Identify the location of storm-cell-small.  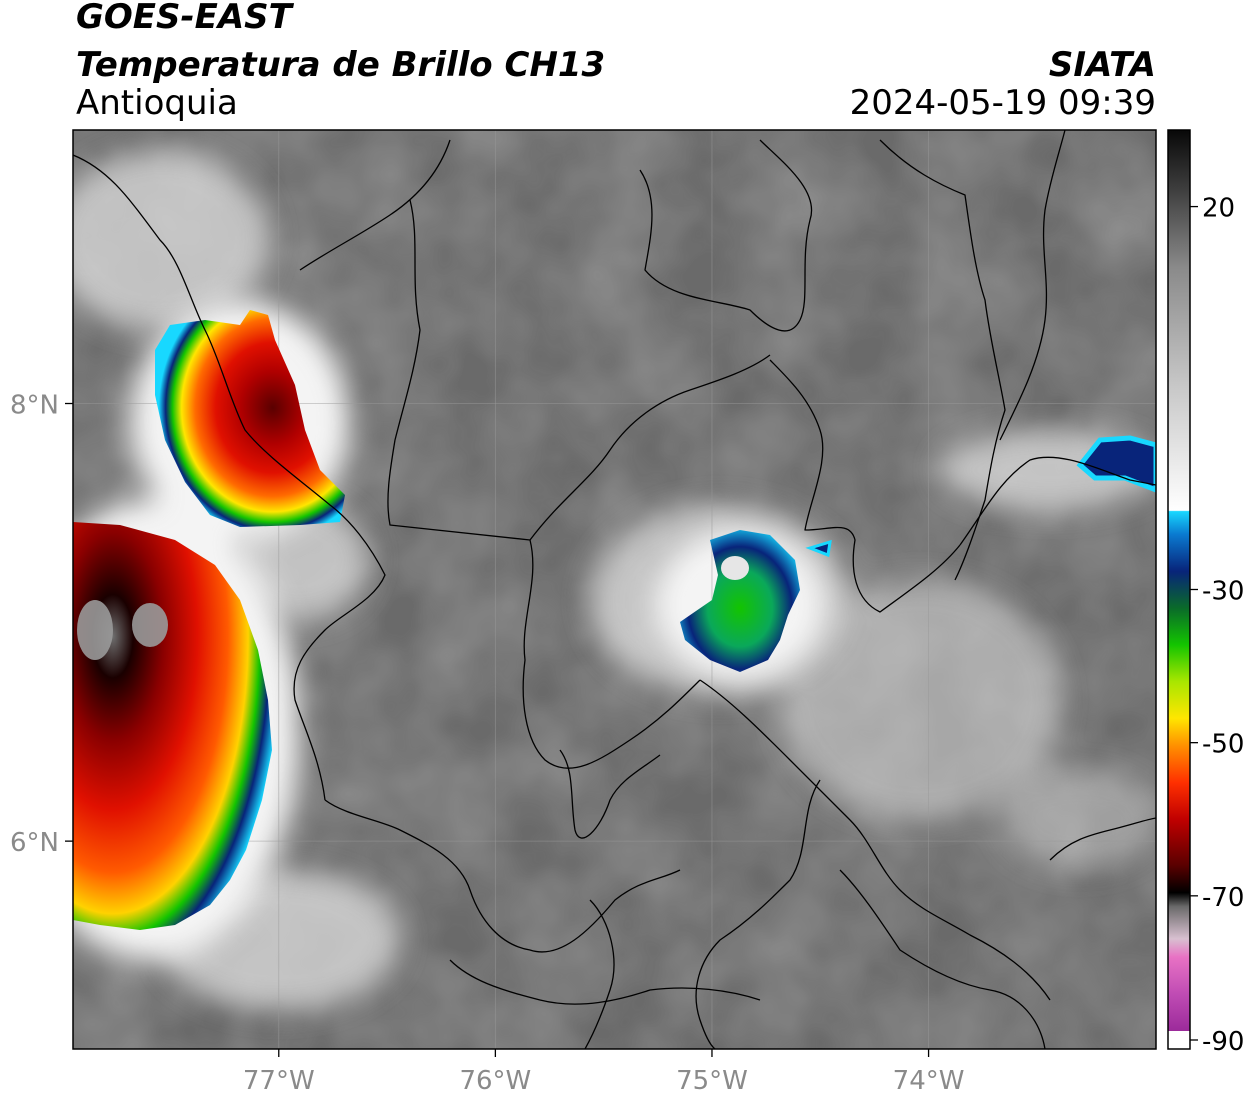
(818, 548).